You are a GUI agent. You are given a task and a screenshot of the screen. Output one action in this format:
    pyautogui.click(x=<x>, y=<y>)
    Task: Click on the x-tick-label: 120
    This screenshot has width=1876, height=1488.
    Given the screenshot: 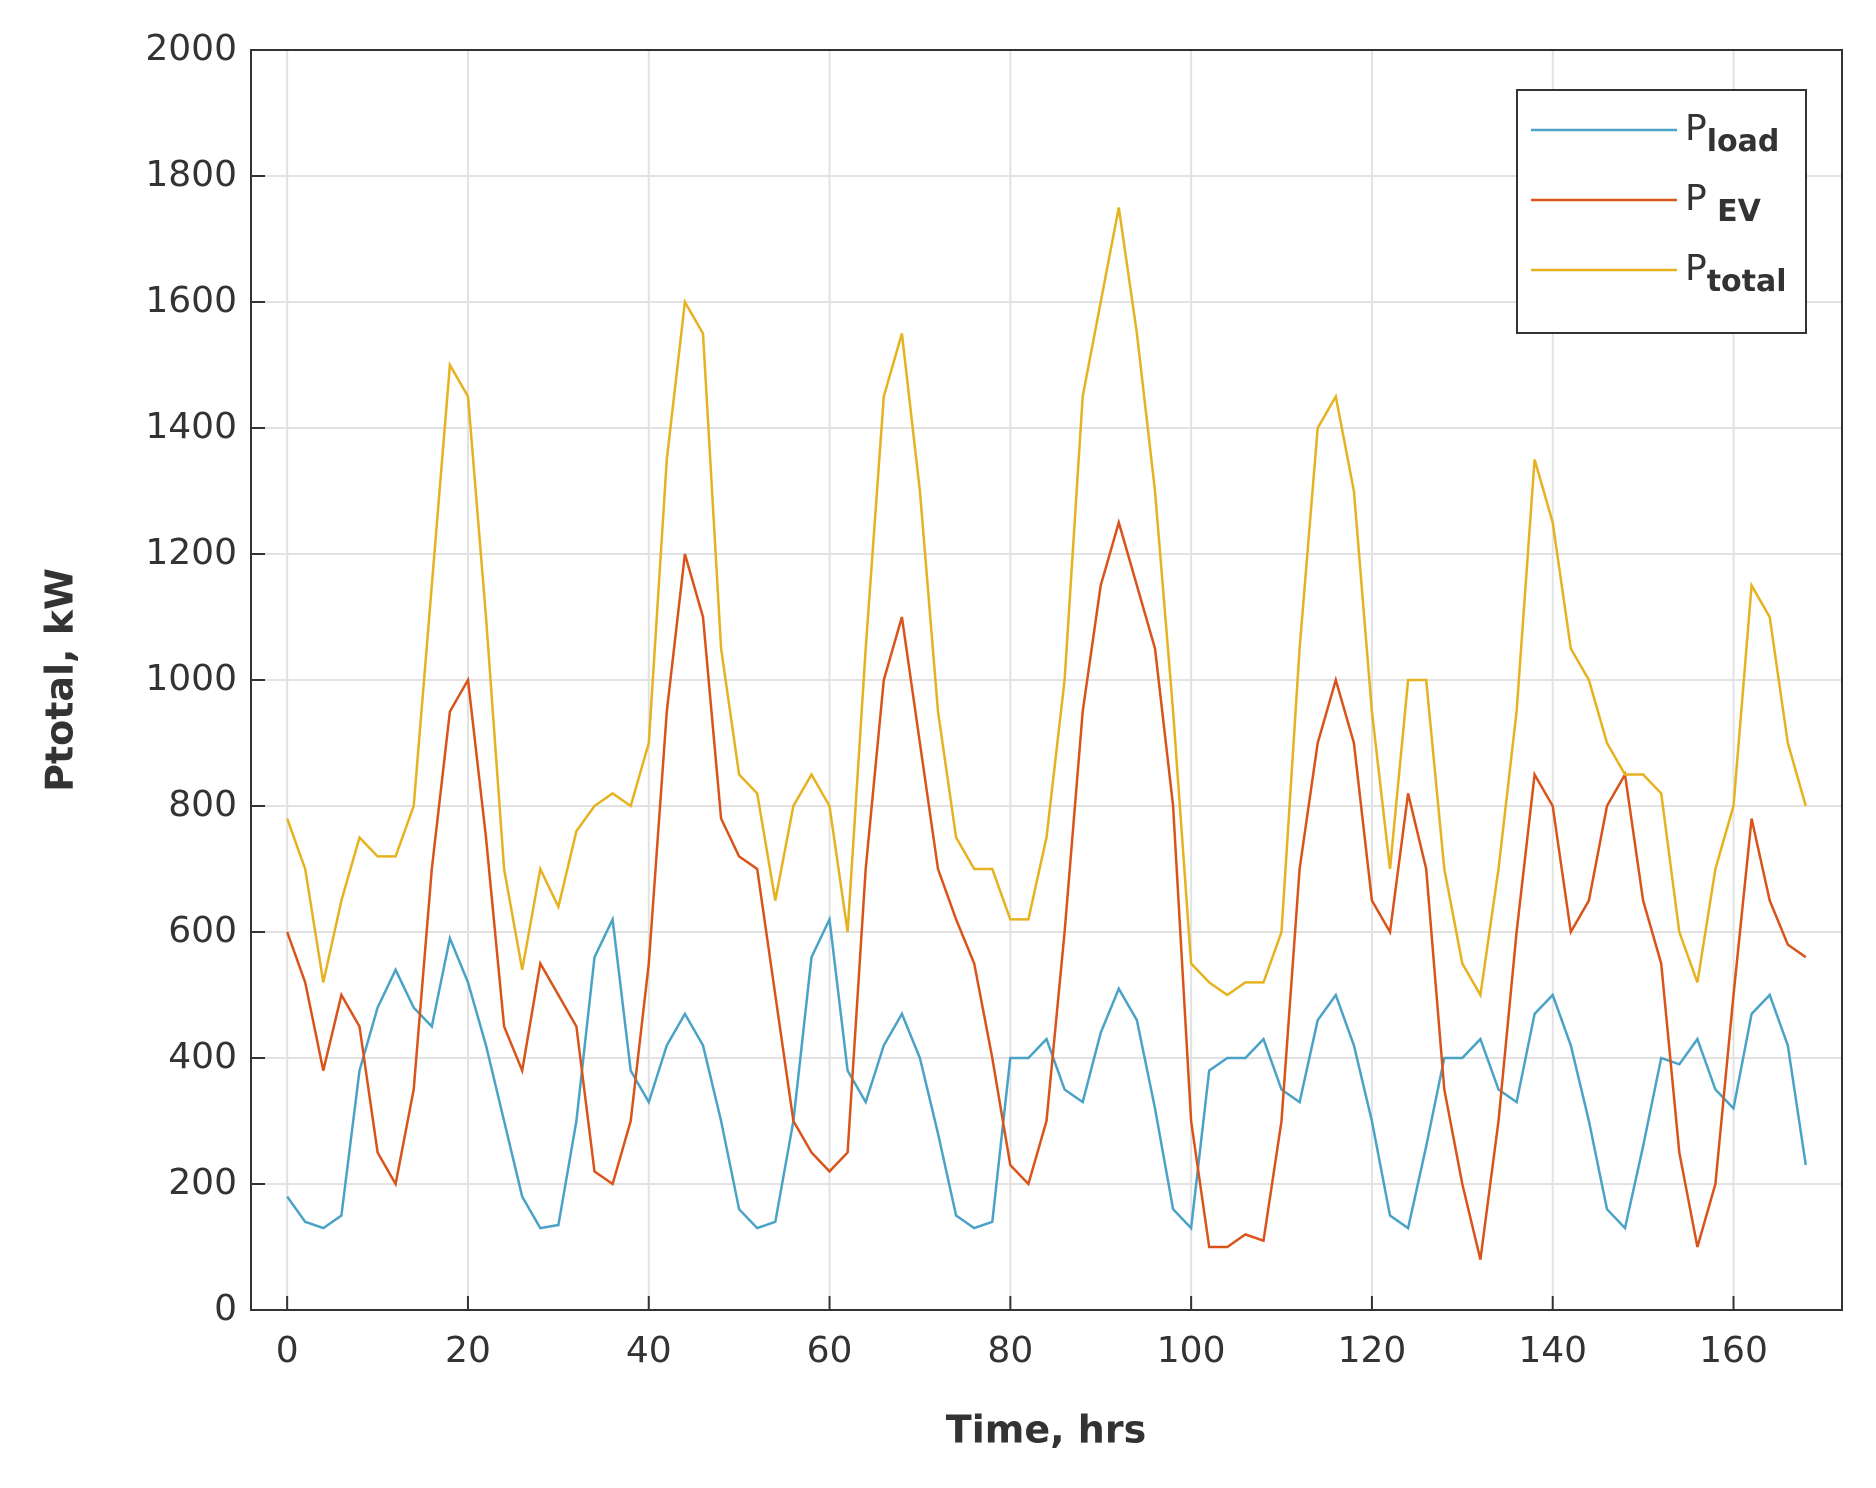 What is the action you would take?
    pyautogui.click(x=1372, y=1350)
    